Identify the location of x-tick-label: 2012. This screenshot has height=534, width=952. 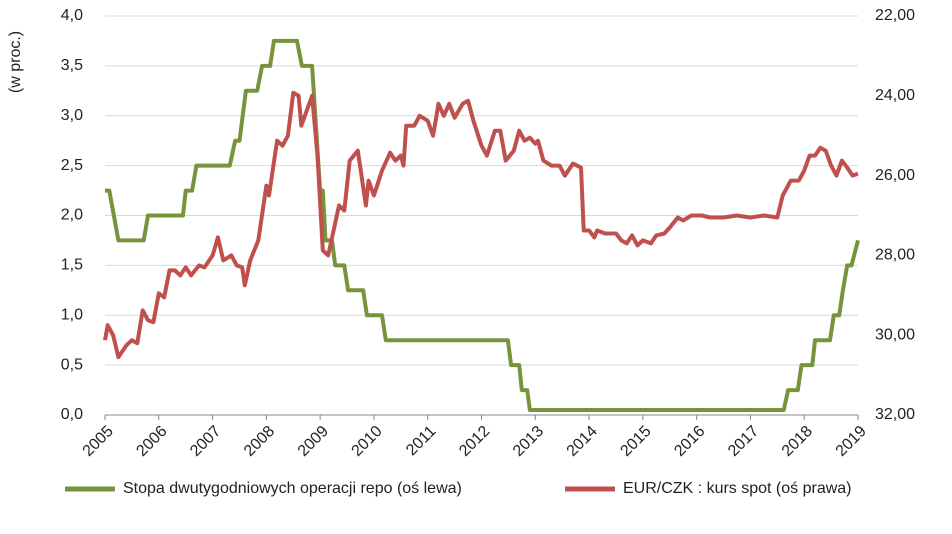
(474, 441).